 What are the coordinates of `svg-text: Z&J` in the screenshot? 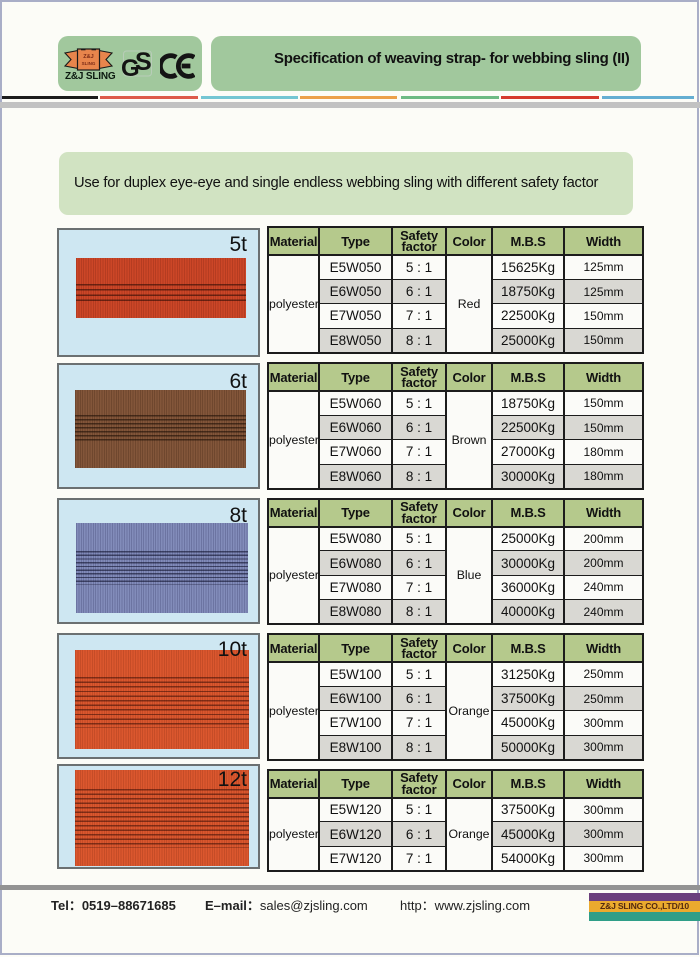 It's located at (88, 57).